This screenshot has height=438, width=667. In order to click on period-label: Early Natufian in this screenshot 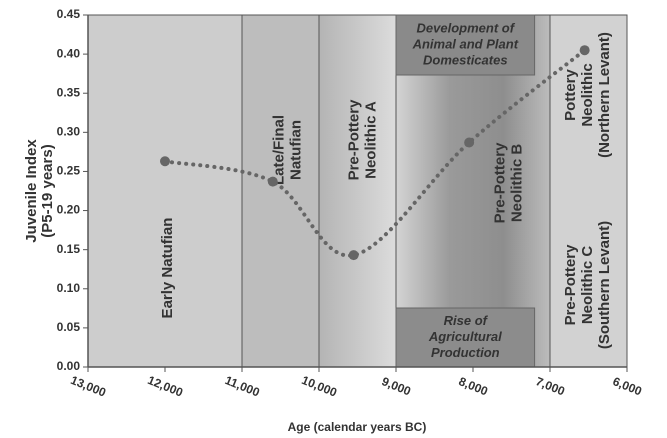, I will do `click(167, 268)`.